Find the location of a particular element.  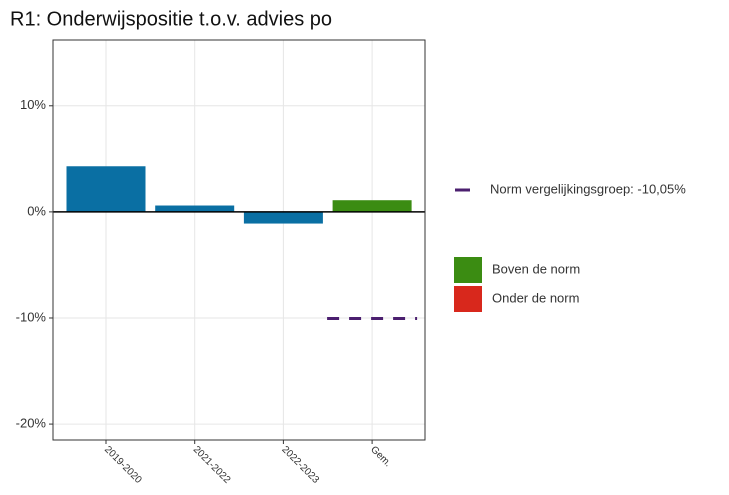

y-tick-label: 0% is located at coordinates (36, 210).